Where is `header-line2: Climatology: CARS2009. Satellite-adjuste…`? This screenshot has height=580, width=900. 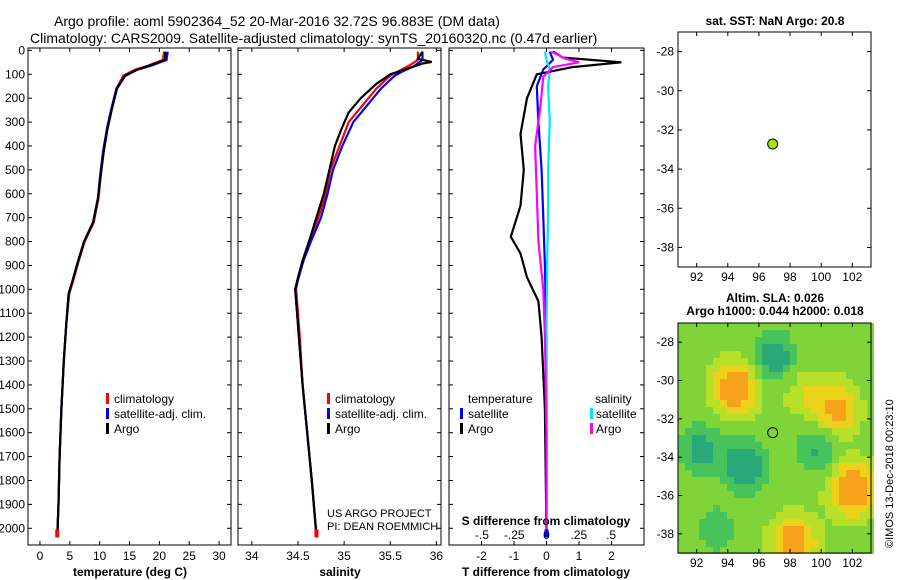 header-line2: Climatology: CARS2009. Satellite-adjuste… is located at coordinates (313, 38).